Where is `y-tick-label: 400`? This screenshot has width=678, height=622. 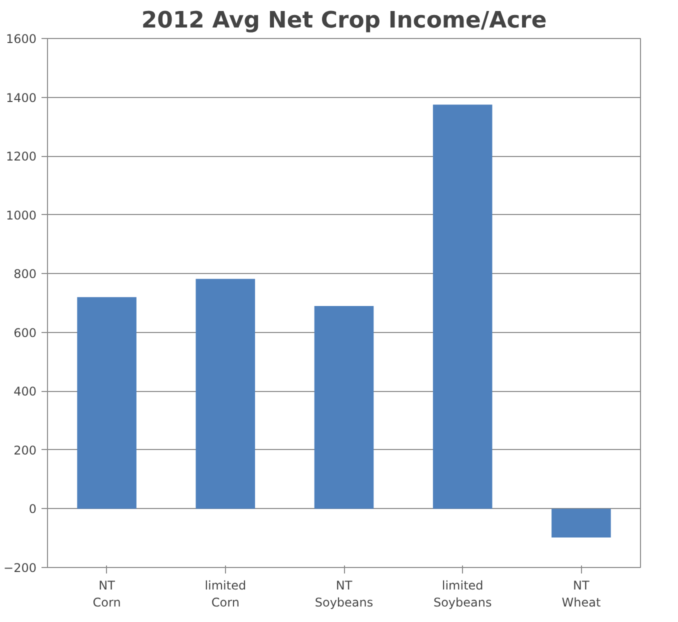
y-tick-label: 400 is located at coordinates (25, 391).